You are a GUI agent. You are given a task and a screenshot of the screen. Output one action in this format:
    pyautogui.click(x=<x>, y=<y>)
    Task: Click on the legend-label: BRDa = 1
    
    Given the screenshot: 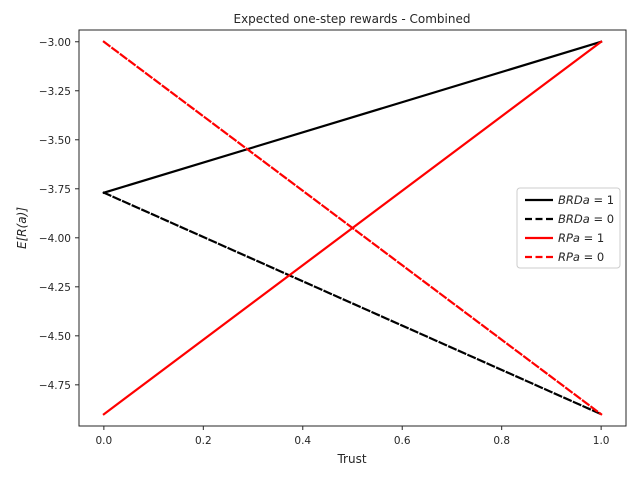 What is the action you would take?
    pyautogui.click(x=586, y=200)
    